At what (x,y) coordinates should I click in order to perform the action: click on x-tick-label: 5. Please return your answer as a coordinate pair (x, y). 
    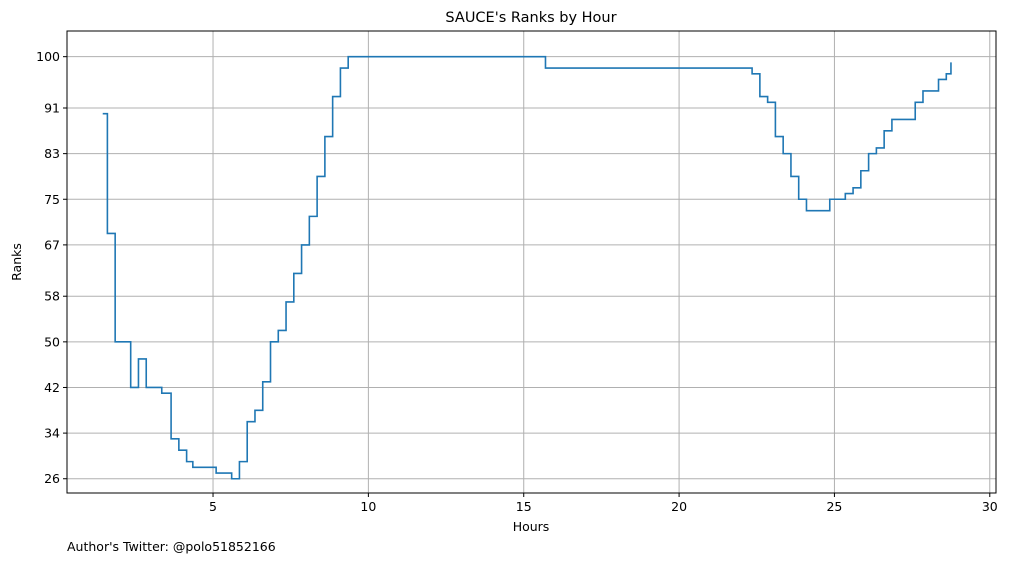
    Looking at the image, I should click on (213, 506).